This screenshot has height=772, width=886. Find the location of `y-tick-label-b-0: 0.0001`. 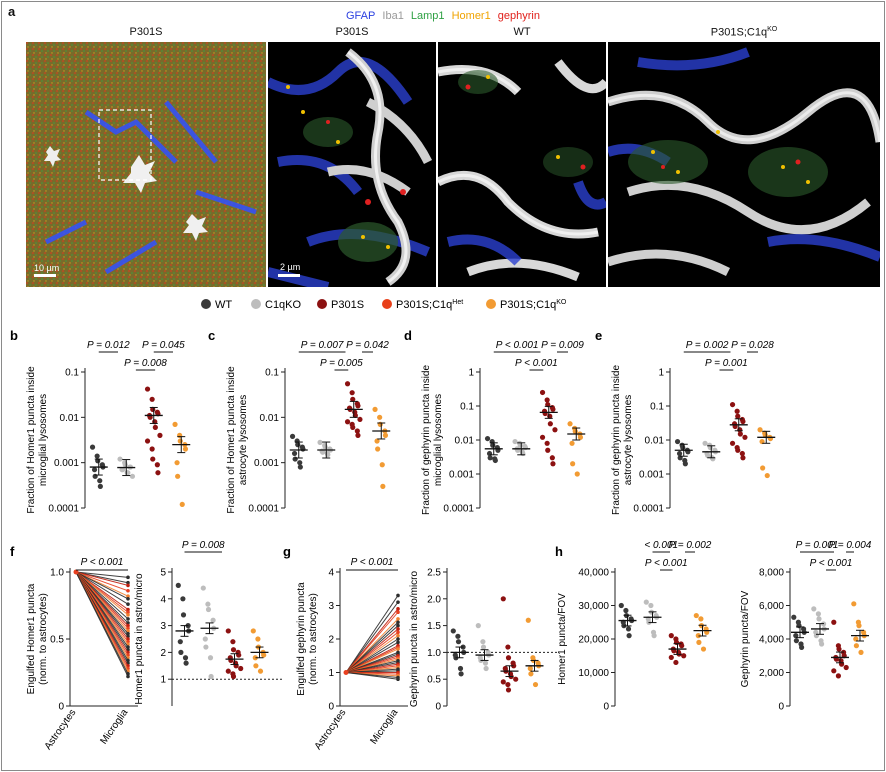

y-tick-label-b-0: 0.0001 is located at coordinates (63, 509).